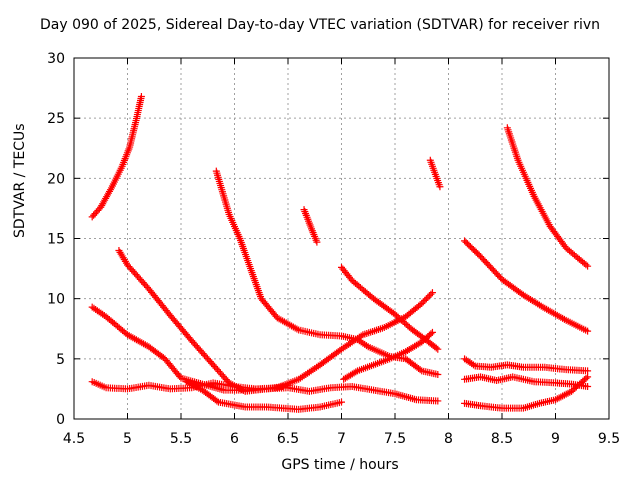  I want to click on y-tick-label: 0, so click(60, 420).